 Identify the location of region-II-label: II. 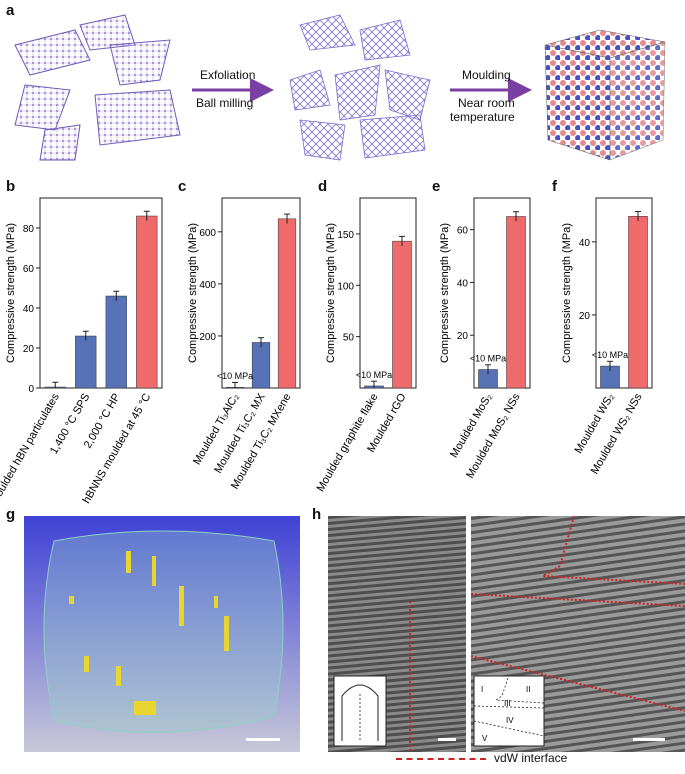
(528, 689).